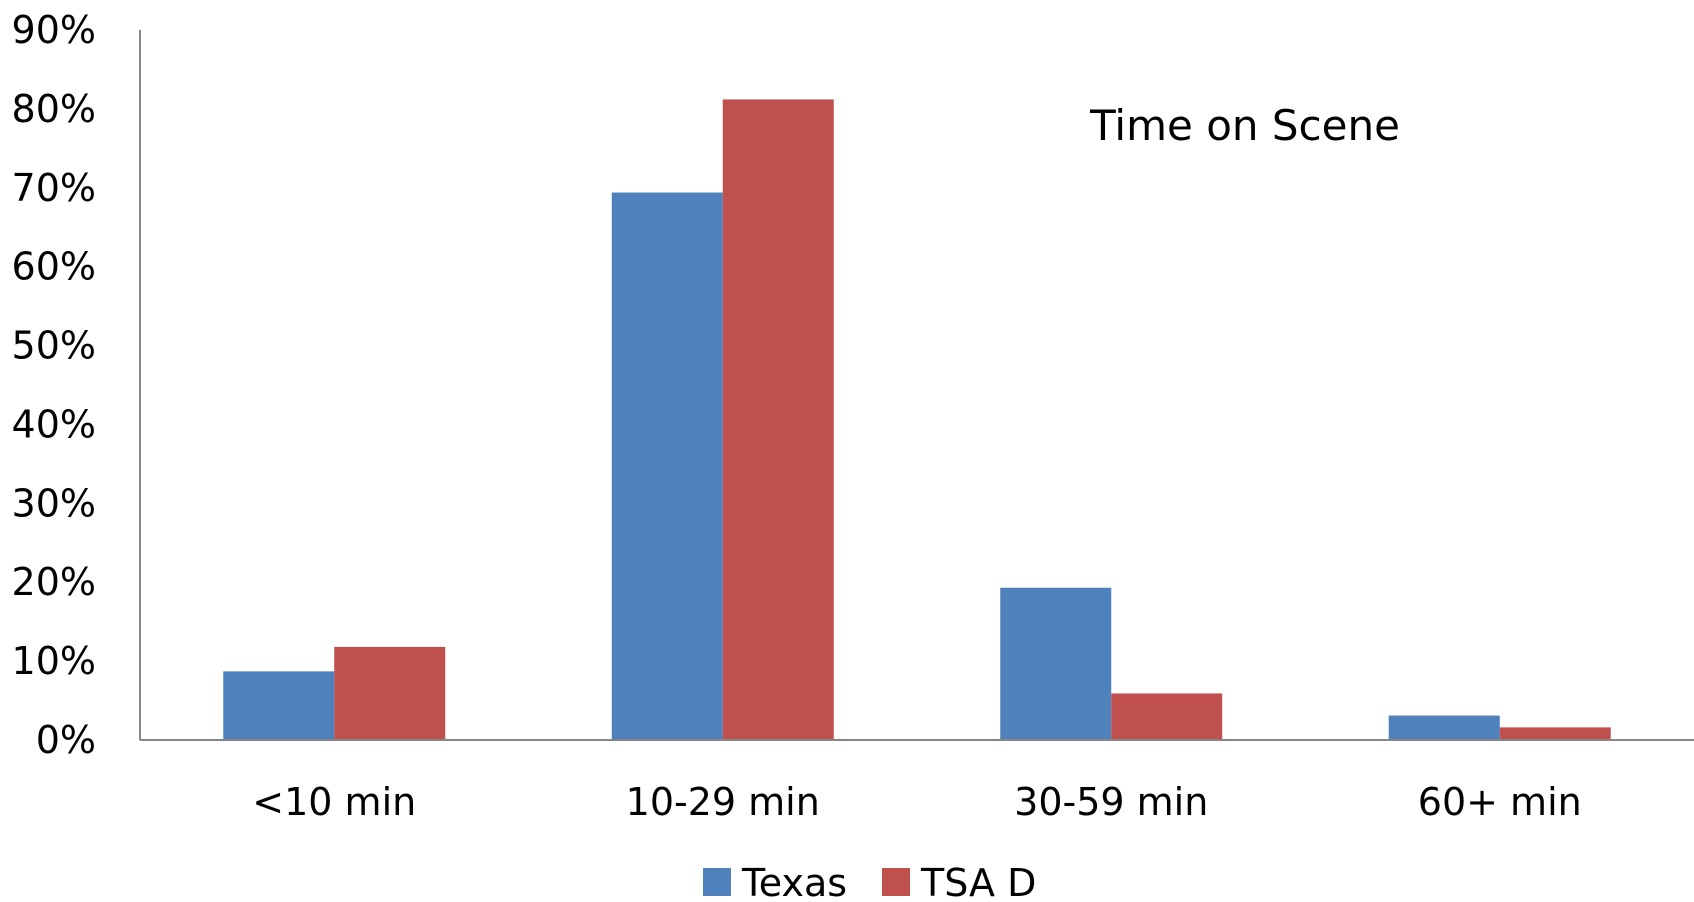  I want to click on legend-swatch-tsa-d, so click(896, 882).